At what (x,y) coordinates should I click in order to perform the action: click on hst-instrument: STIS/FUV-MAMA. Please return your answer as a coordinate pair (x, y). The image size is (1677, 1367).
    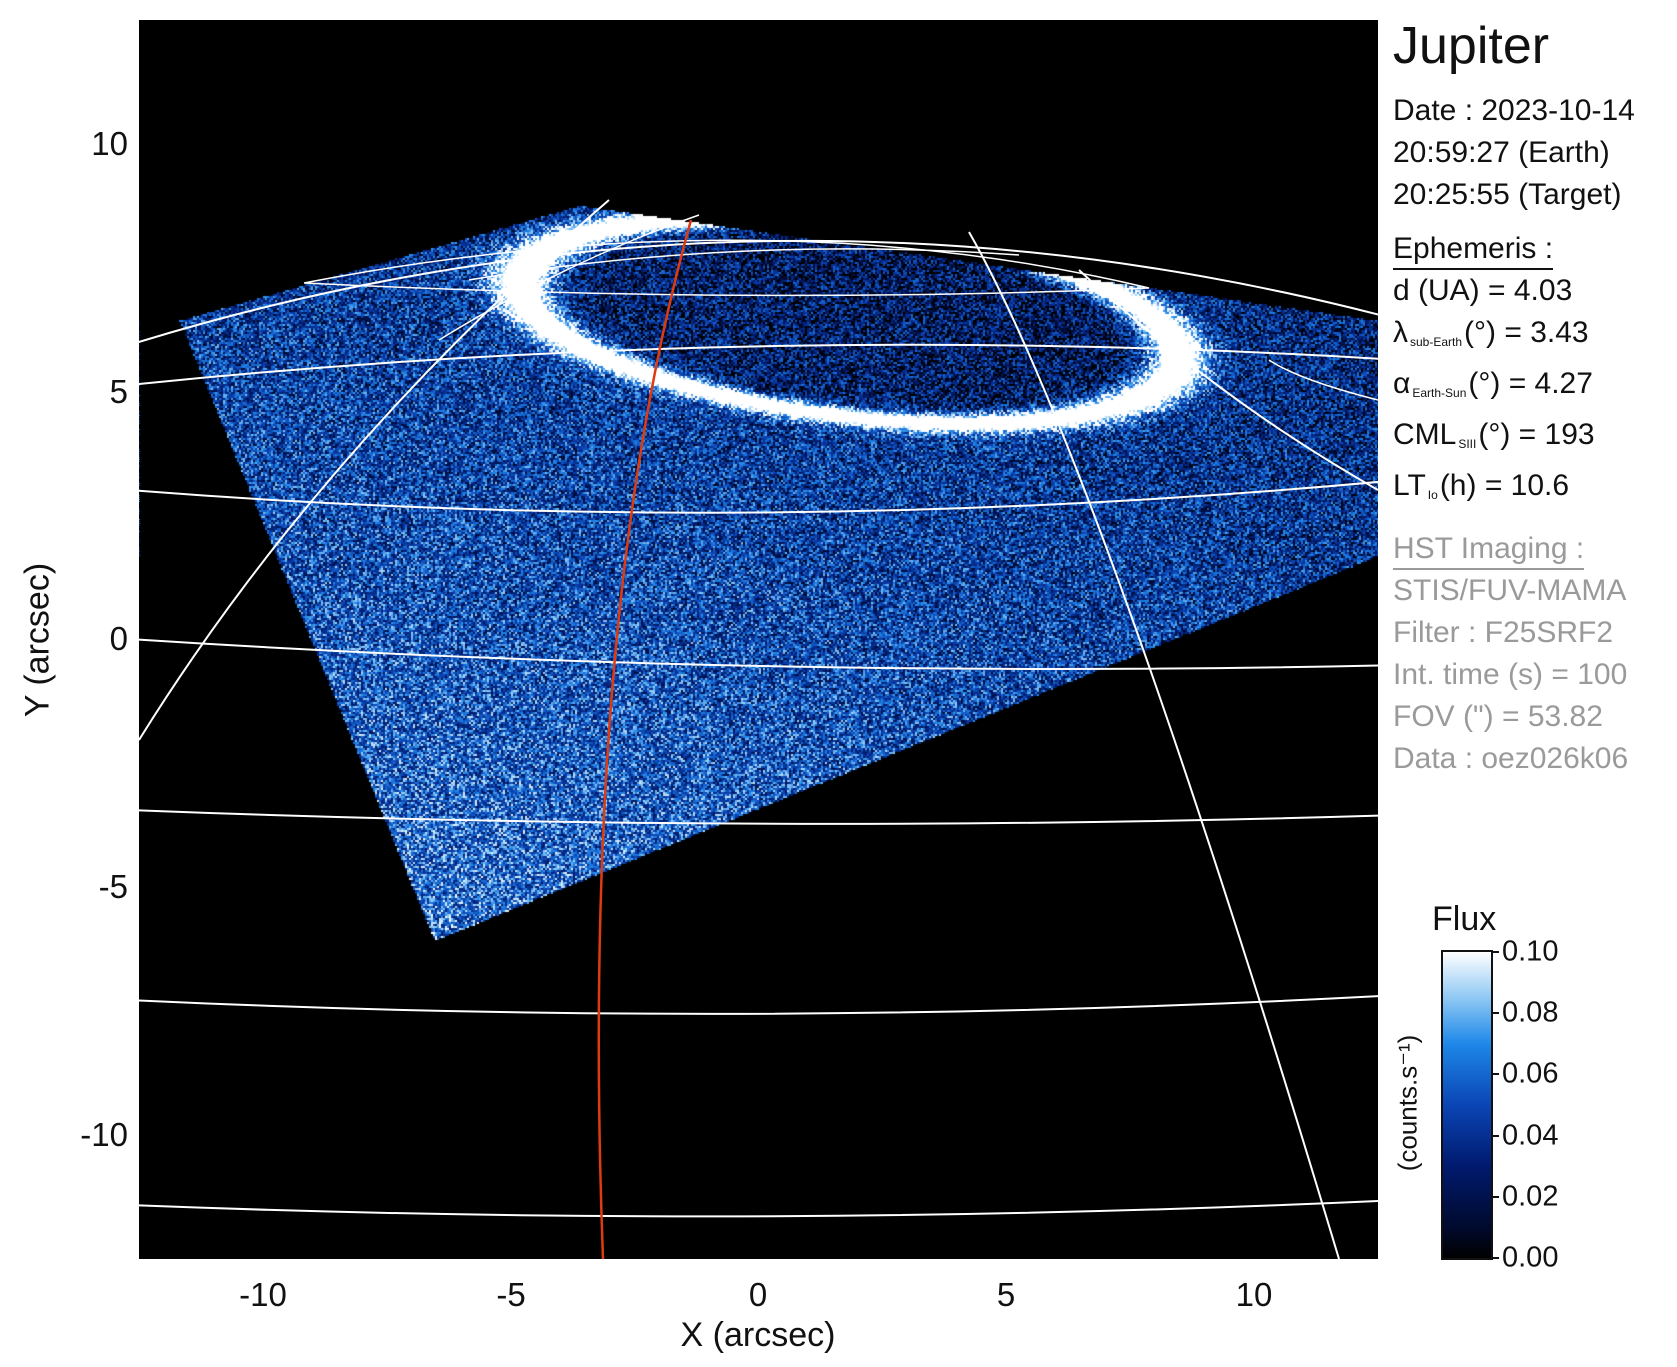
    Looking at the image, I should click on (1510, 590).